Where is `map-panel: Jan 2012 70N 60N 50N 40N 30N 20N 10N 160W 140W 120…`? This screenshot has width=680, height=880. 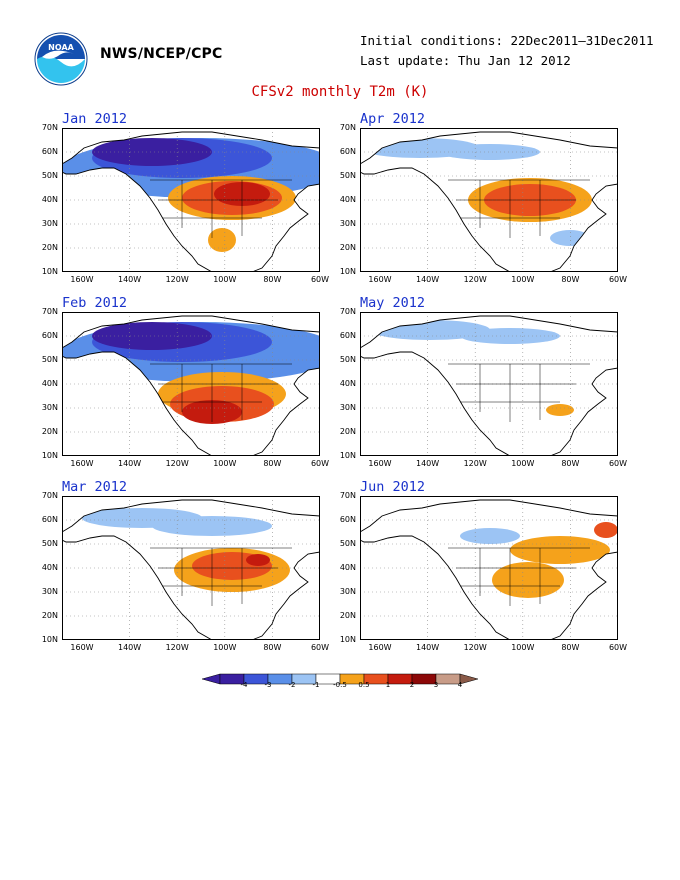
map-panel: Jan 2012 70N 60N 50N 40N 30N 20N 10N 160W 140W 120… is located at coordinates (202, 202).